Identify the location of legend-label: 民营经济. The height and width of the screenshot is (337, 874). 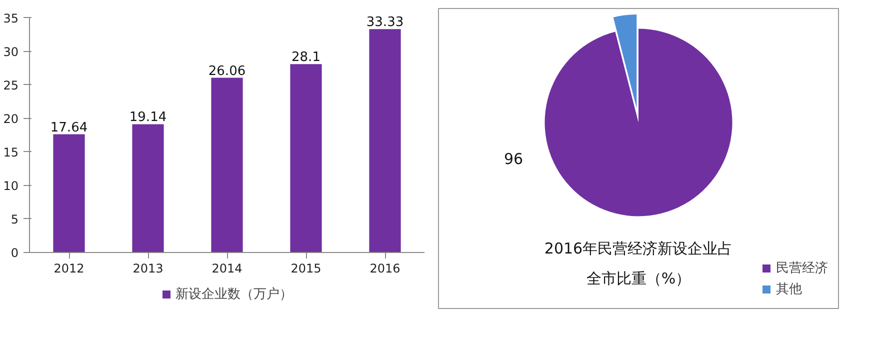
(802, 268).